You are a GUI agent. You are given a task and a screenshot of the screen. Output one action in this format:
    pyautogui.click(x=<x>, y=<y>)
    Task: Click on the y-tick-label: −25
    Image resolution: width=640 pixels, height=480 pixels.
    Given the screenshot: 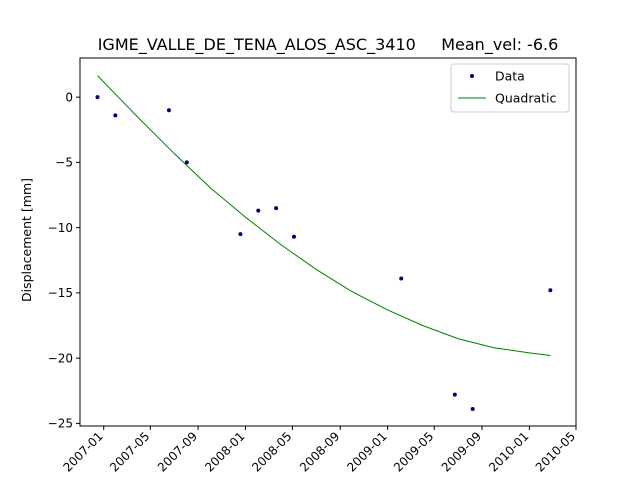 What is the action you would take?
    pyautogui.click(x=60, y=424)
    